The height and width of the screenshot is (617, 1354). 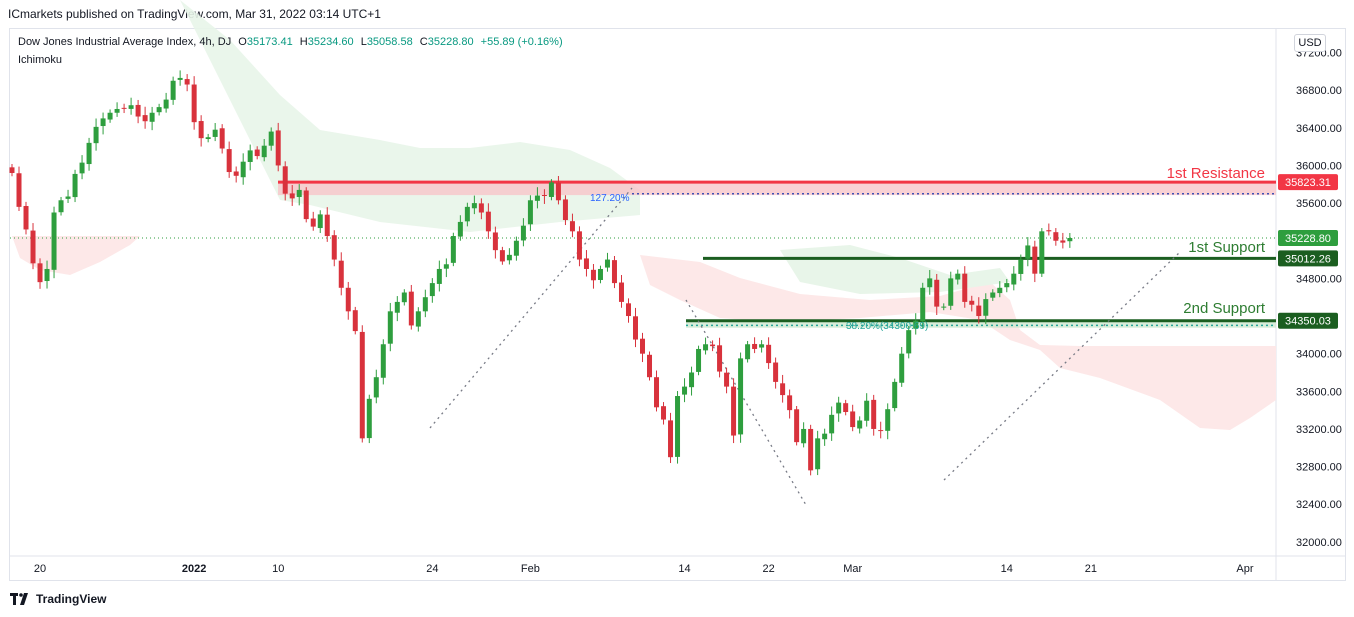 I want to click on support1-price-tag: 35012.26, so click(x=1308, y=259).